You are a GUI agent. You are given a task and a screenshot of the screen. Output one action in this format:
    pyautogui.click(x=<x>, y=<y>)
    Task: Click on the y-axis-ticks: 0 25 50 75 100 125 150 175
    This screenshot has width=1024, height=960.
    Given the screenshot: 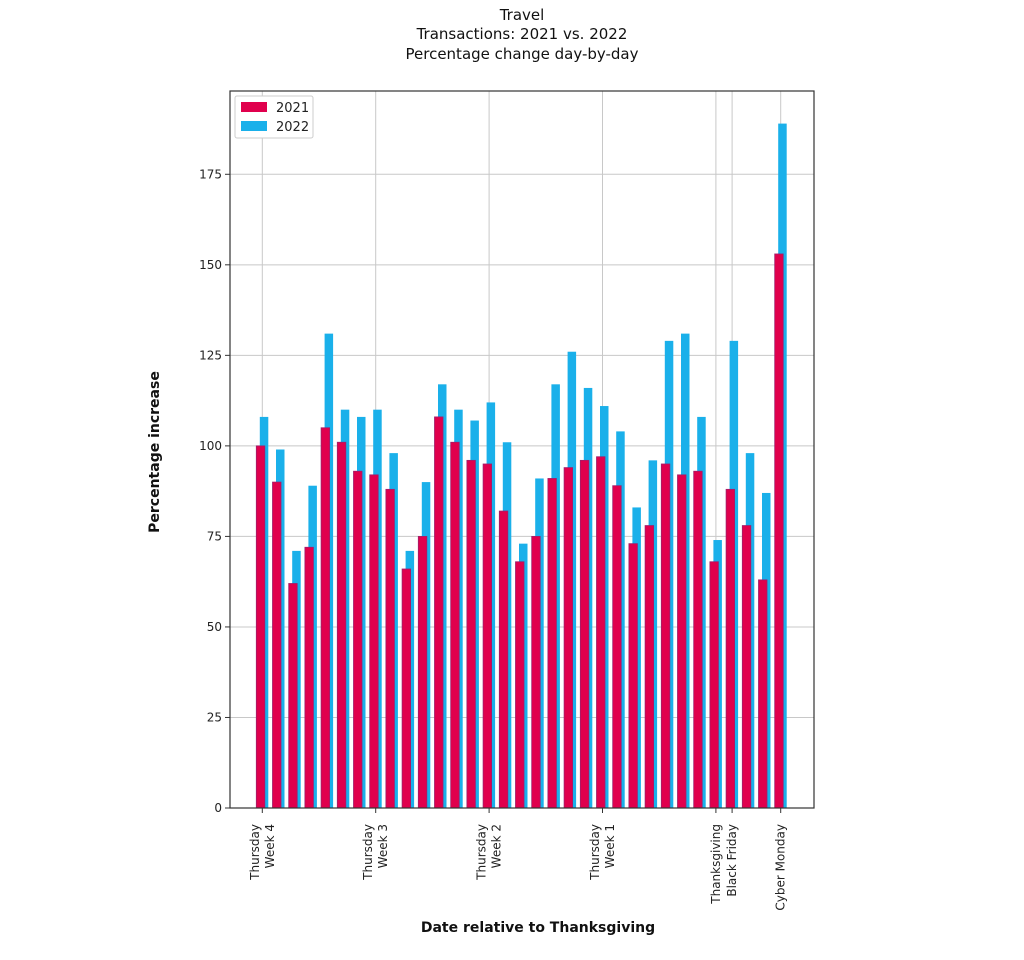 What is the action you would take?
    pyautogui.click(x=214, y=491)
    